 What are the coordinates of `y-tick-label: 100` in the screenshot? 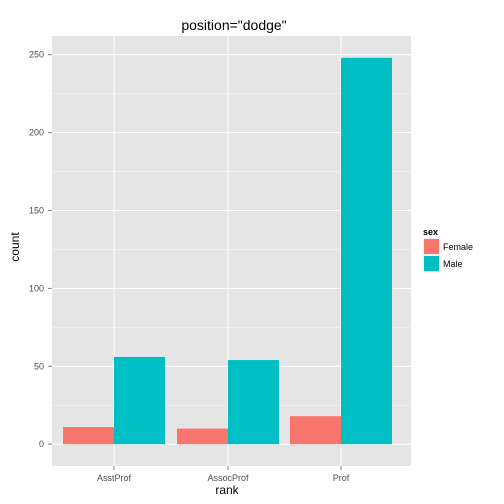 It's located at (36, 288).